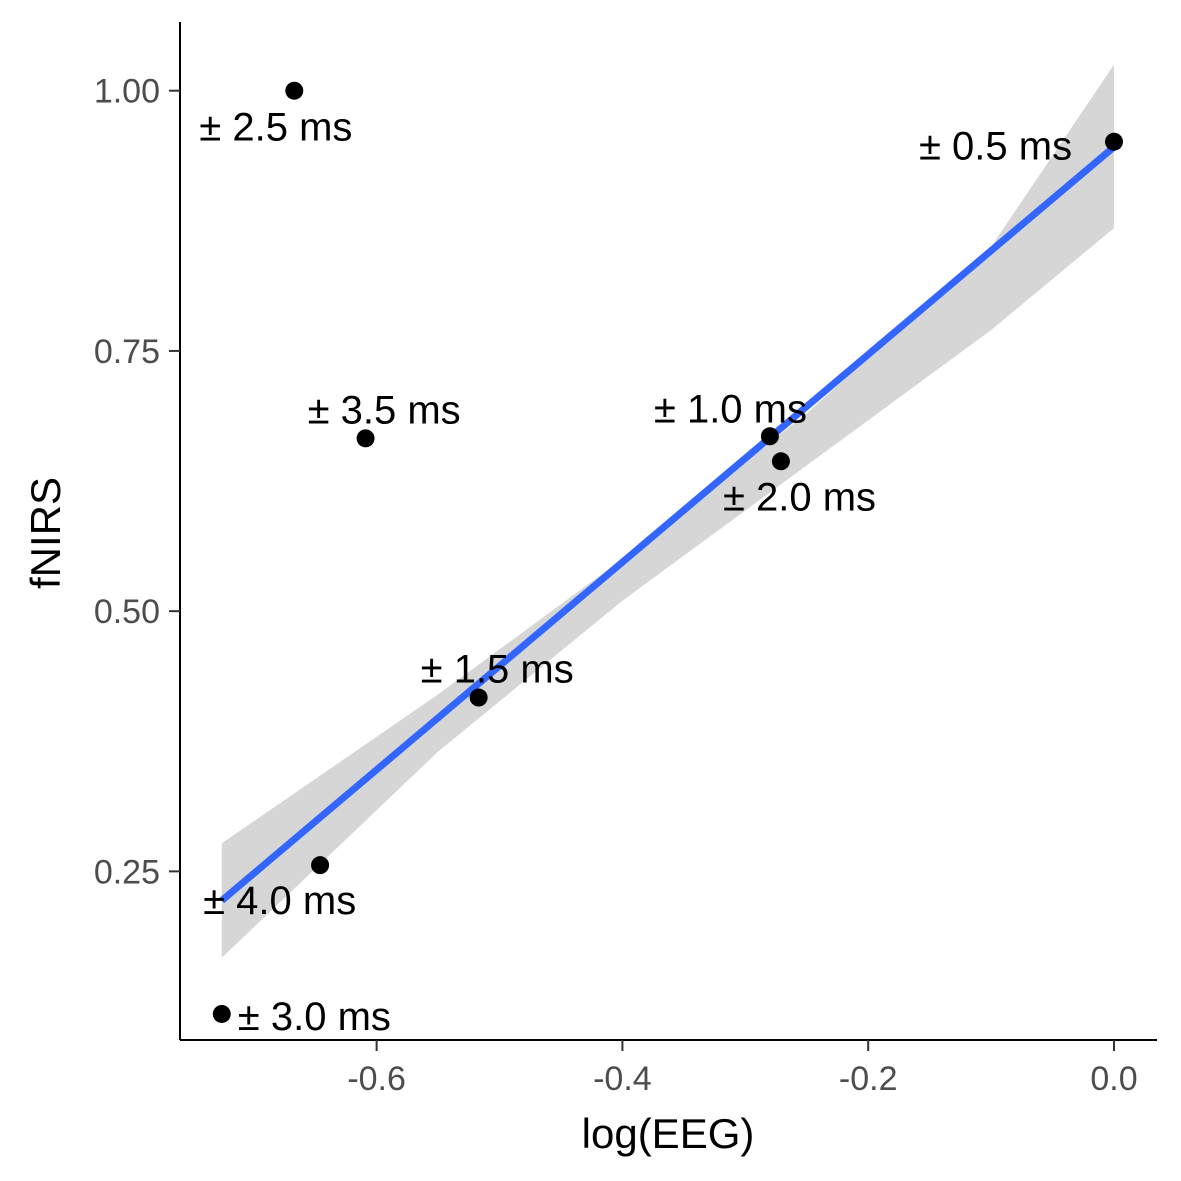  Describe the element at coordinates (730, 409) in the screenshot. I see `point-label: ± 1.0 ms` at that location.